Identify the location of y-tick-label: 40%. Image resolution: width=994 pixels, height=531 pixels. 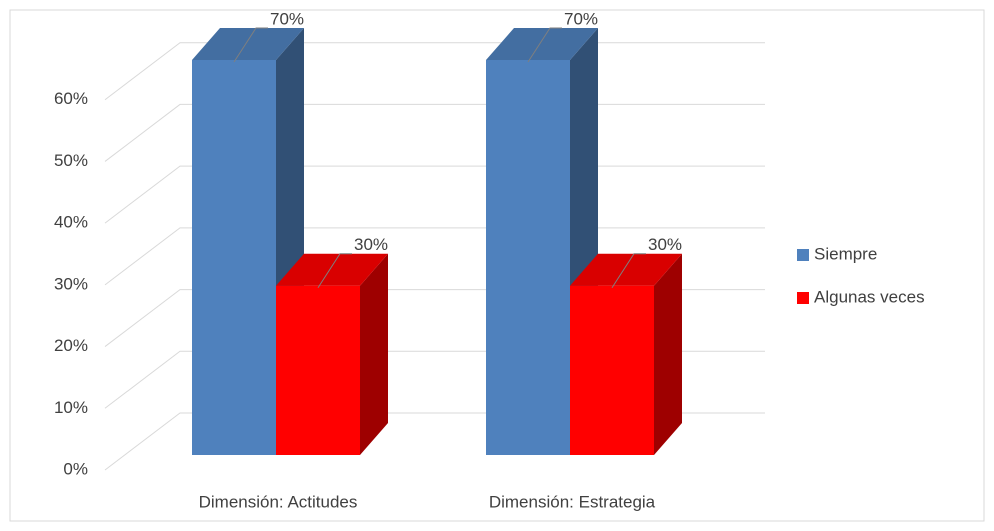
(71, 222).